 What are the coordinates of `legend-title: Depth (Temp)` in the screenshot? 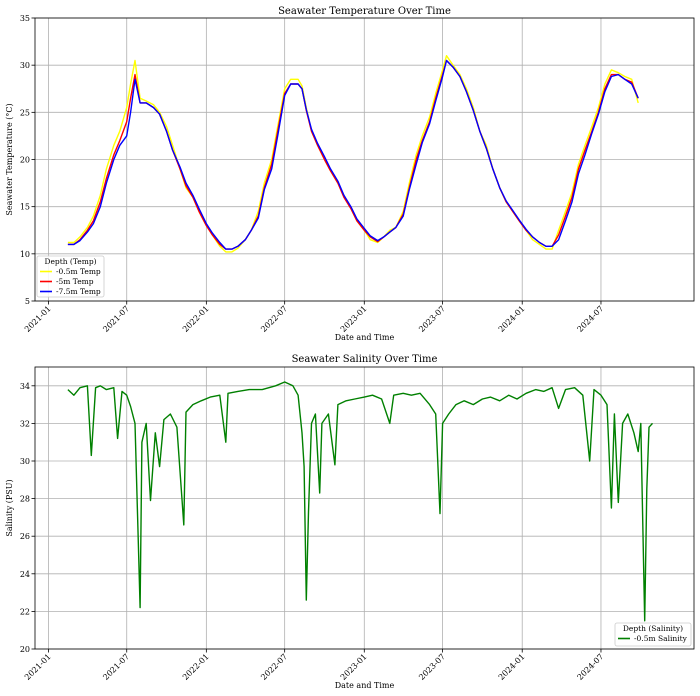 It's located at (70, 261).